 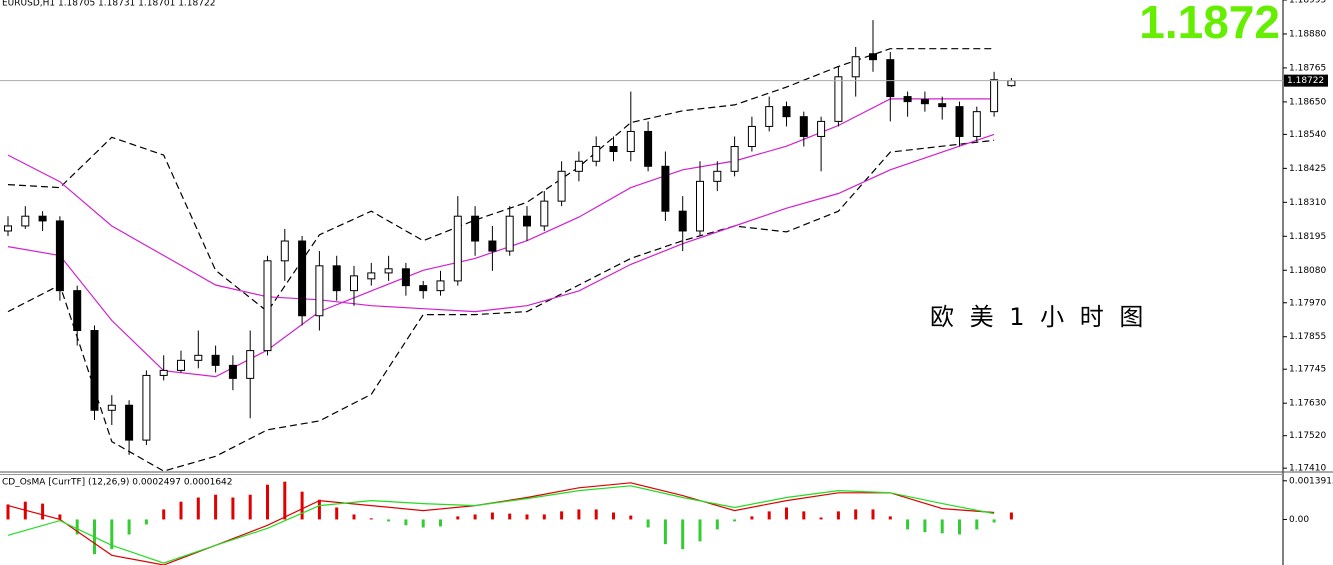 I want to click on y-tick-label: 1.18765, so click(x=1307, y=68).